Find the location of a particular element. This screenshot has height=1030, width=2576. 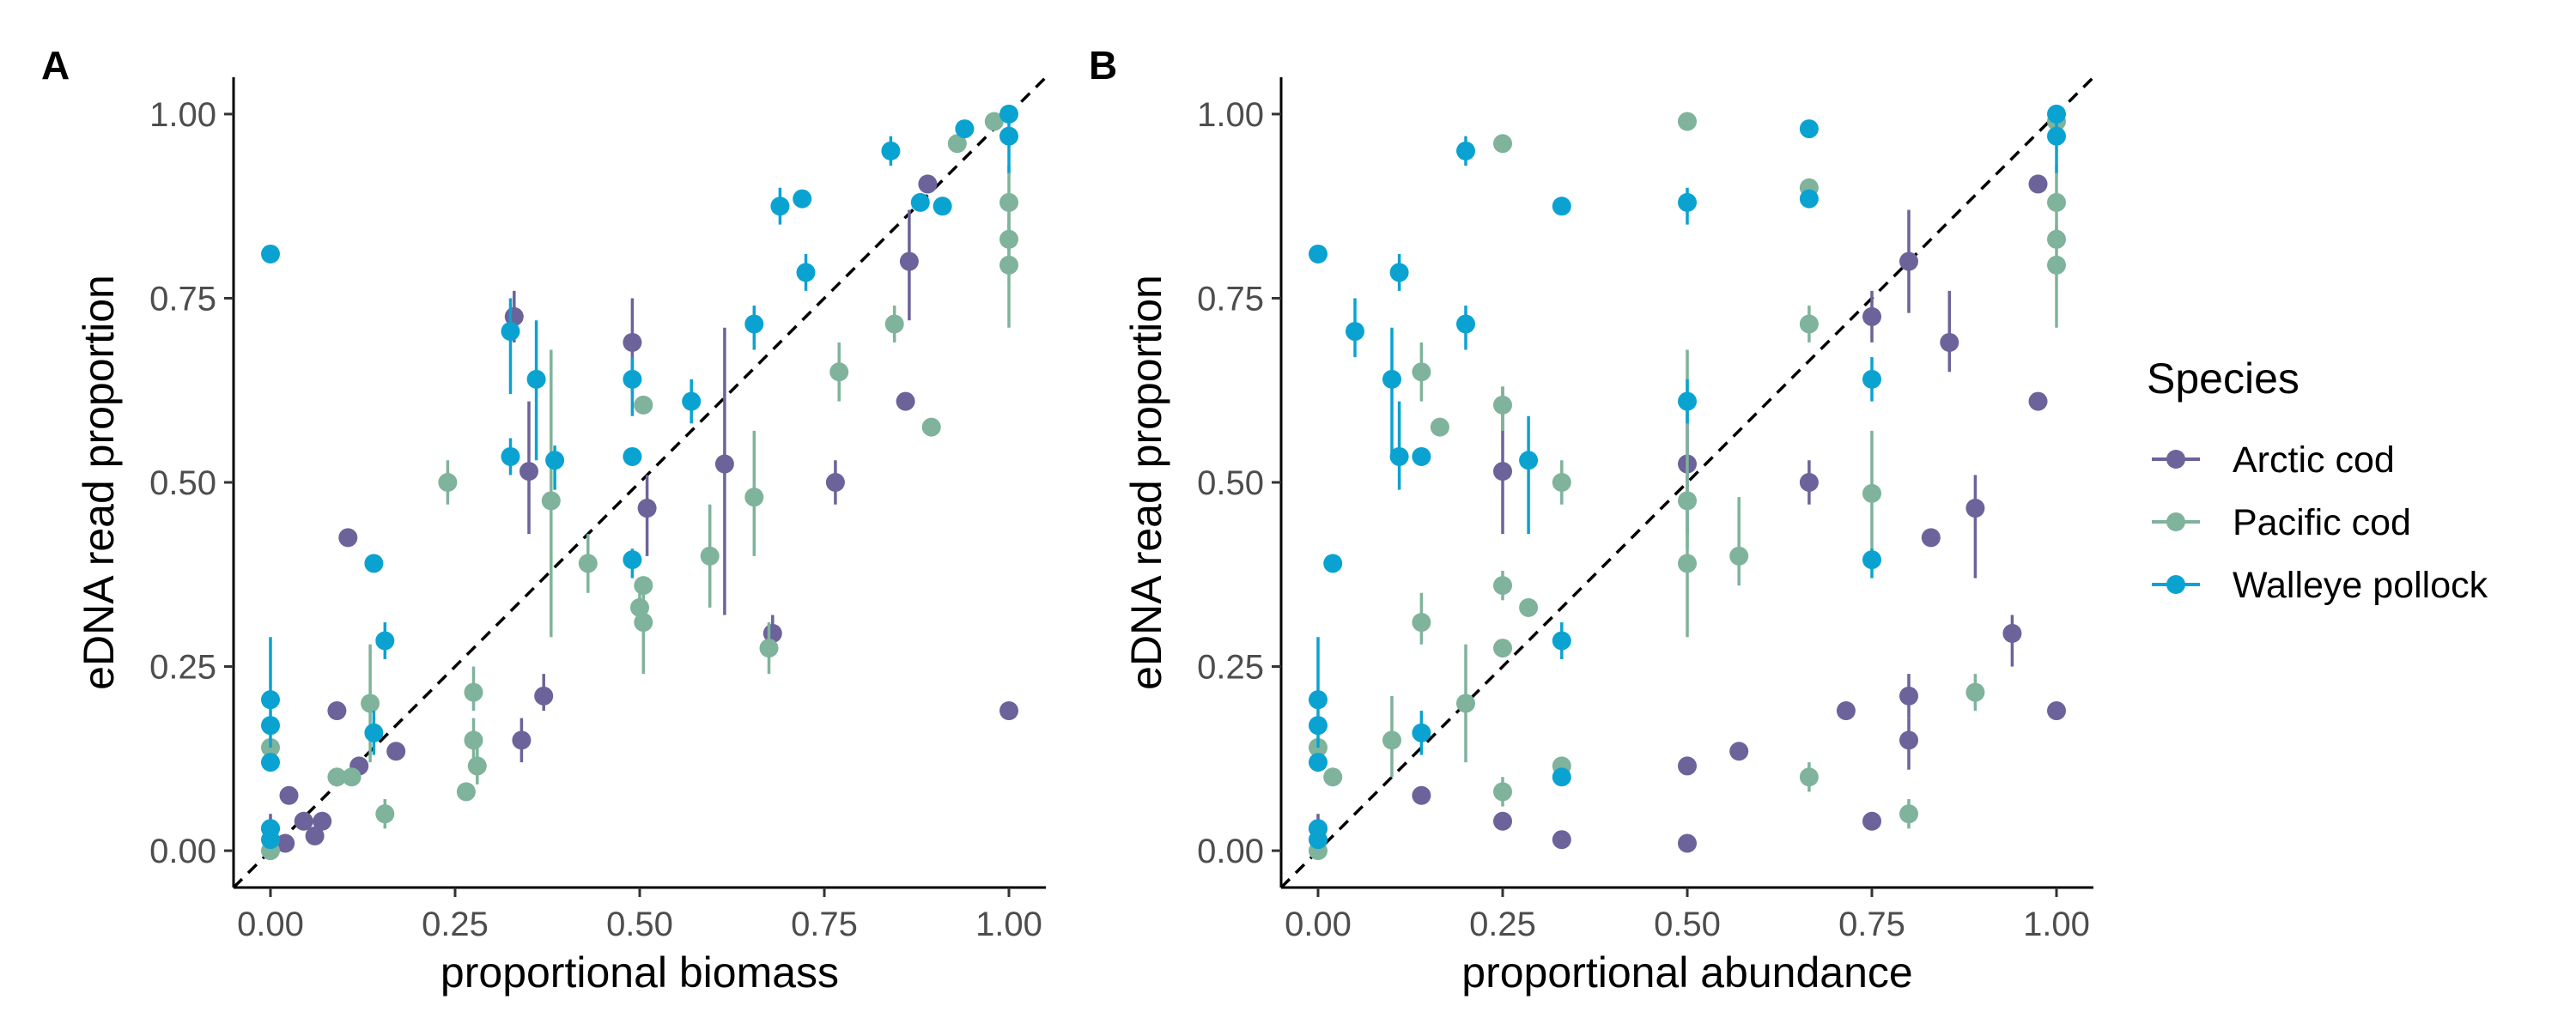

panel-label: A is located at coordinates (56, 65).